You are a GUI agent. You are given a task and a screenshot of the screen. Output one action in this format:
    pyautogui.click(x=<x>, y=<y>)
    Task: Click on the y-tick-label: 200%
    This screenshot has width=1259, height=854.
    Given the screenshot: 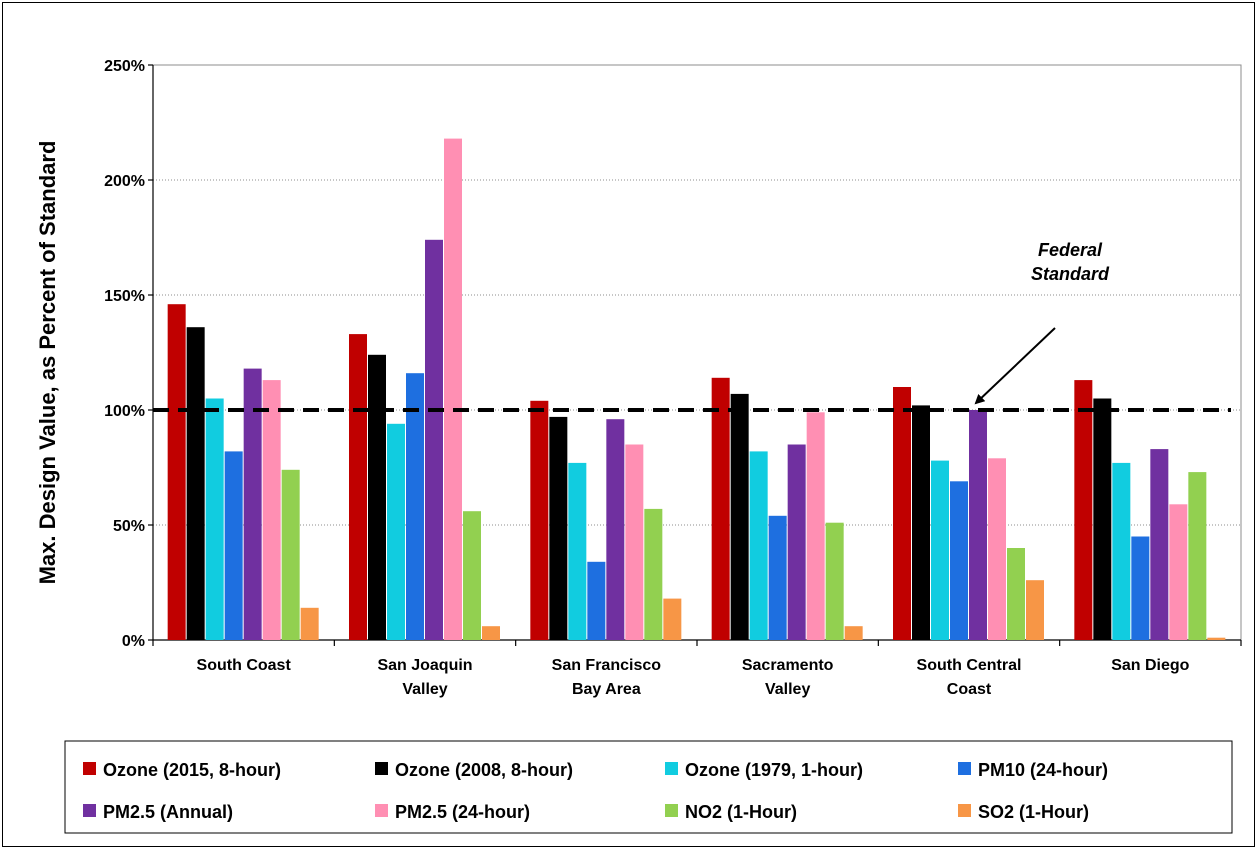 What is the action you would take?
    pyautogui.click(x=124, y=181)
    